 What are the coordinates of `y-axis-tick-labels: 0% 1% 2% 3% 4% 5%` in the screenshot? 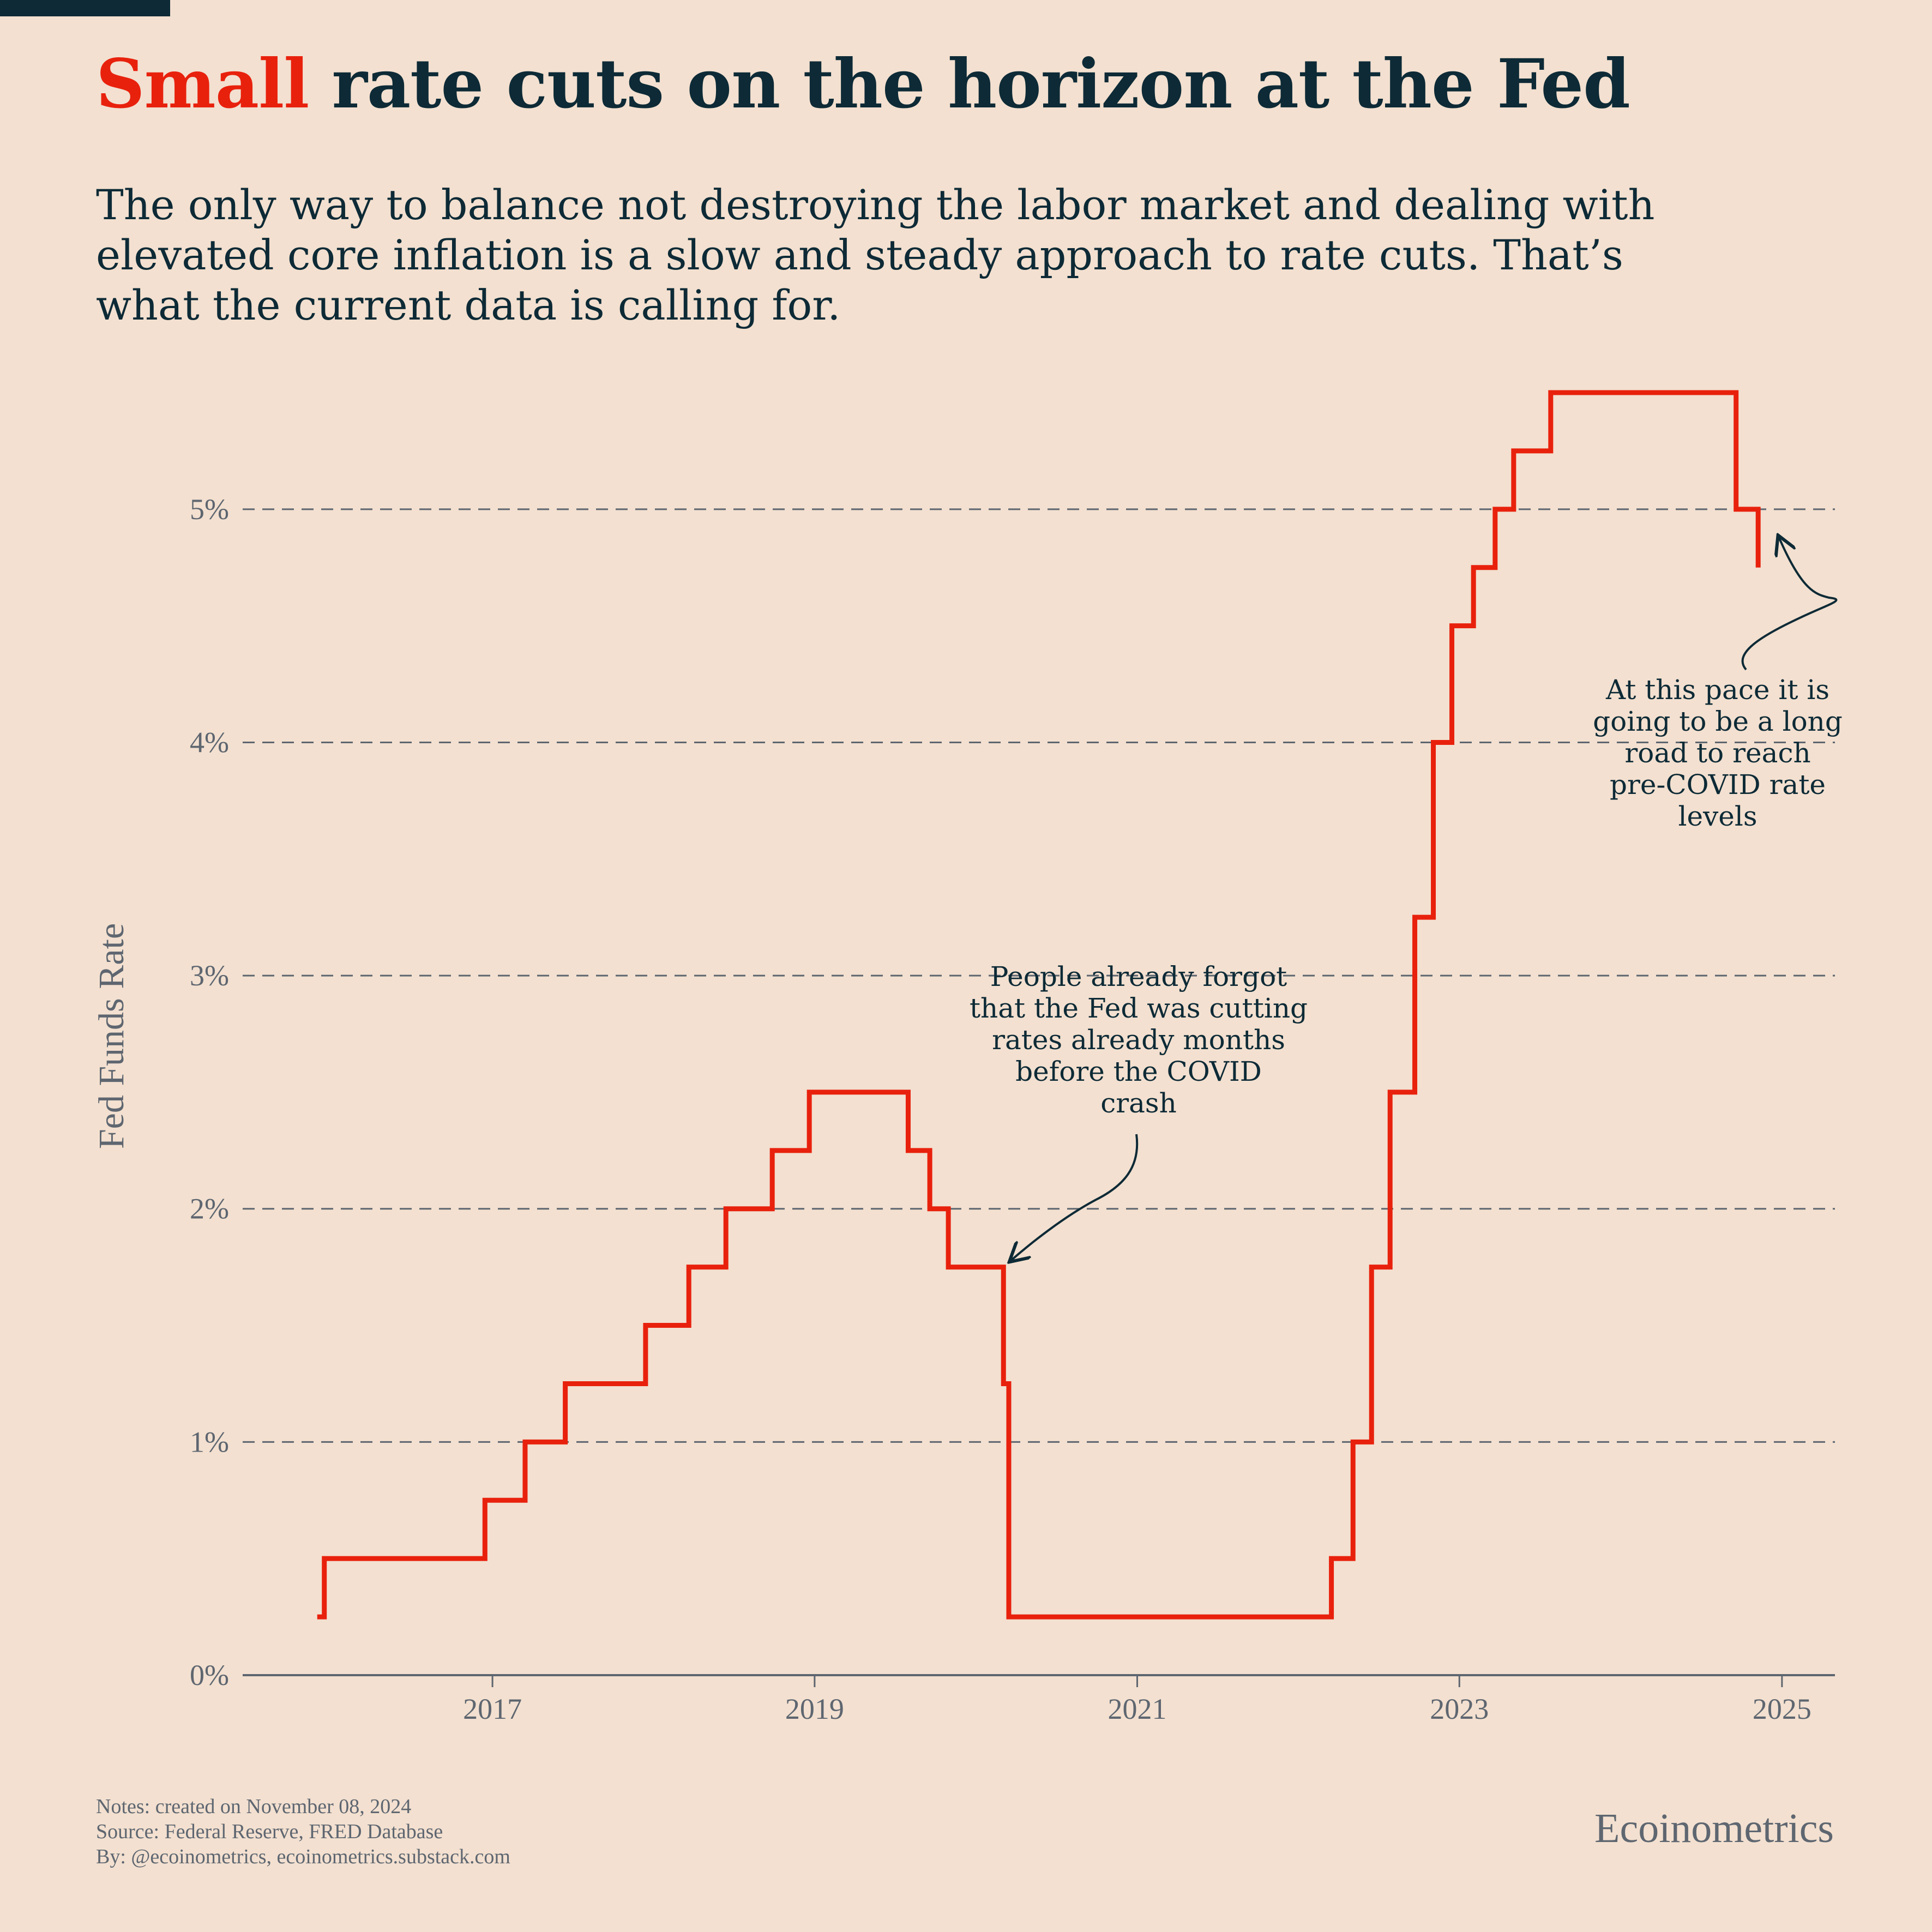 It's located at (209, 1092).